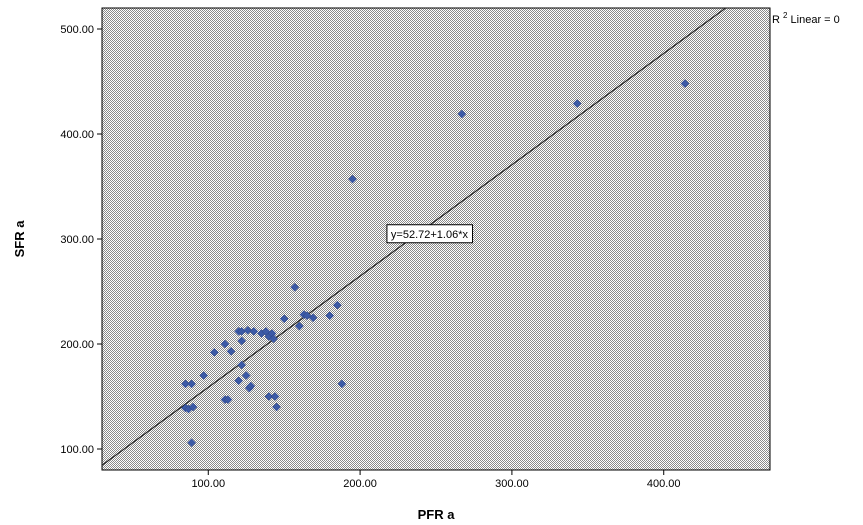 This screenshot has height=525, width=863. What do you see at coordinates (776, 20) in the screenshot?
I see `legend-r: R` at bounding box center [776, 20].